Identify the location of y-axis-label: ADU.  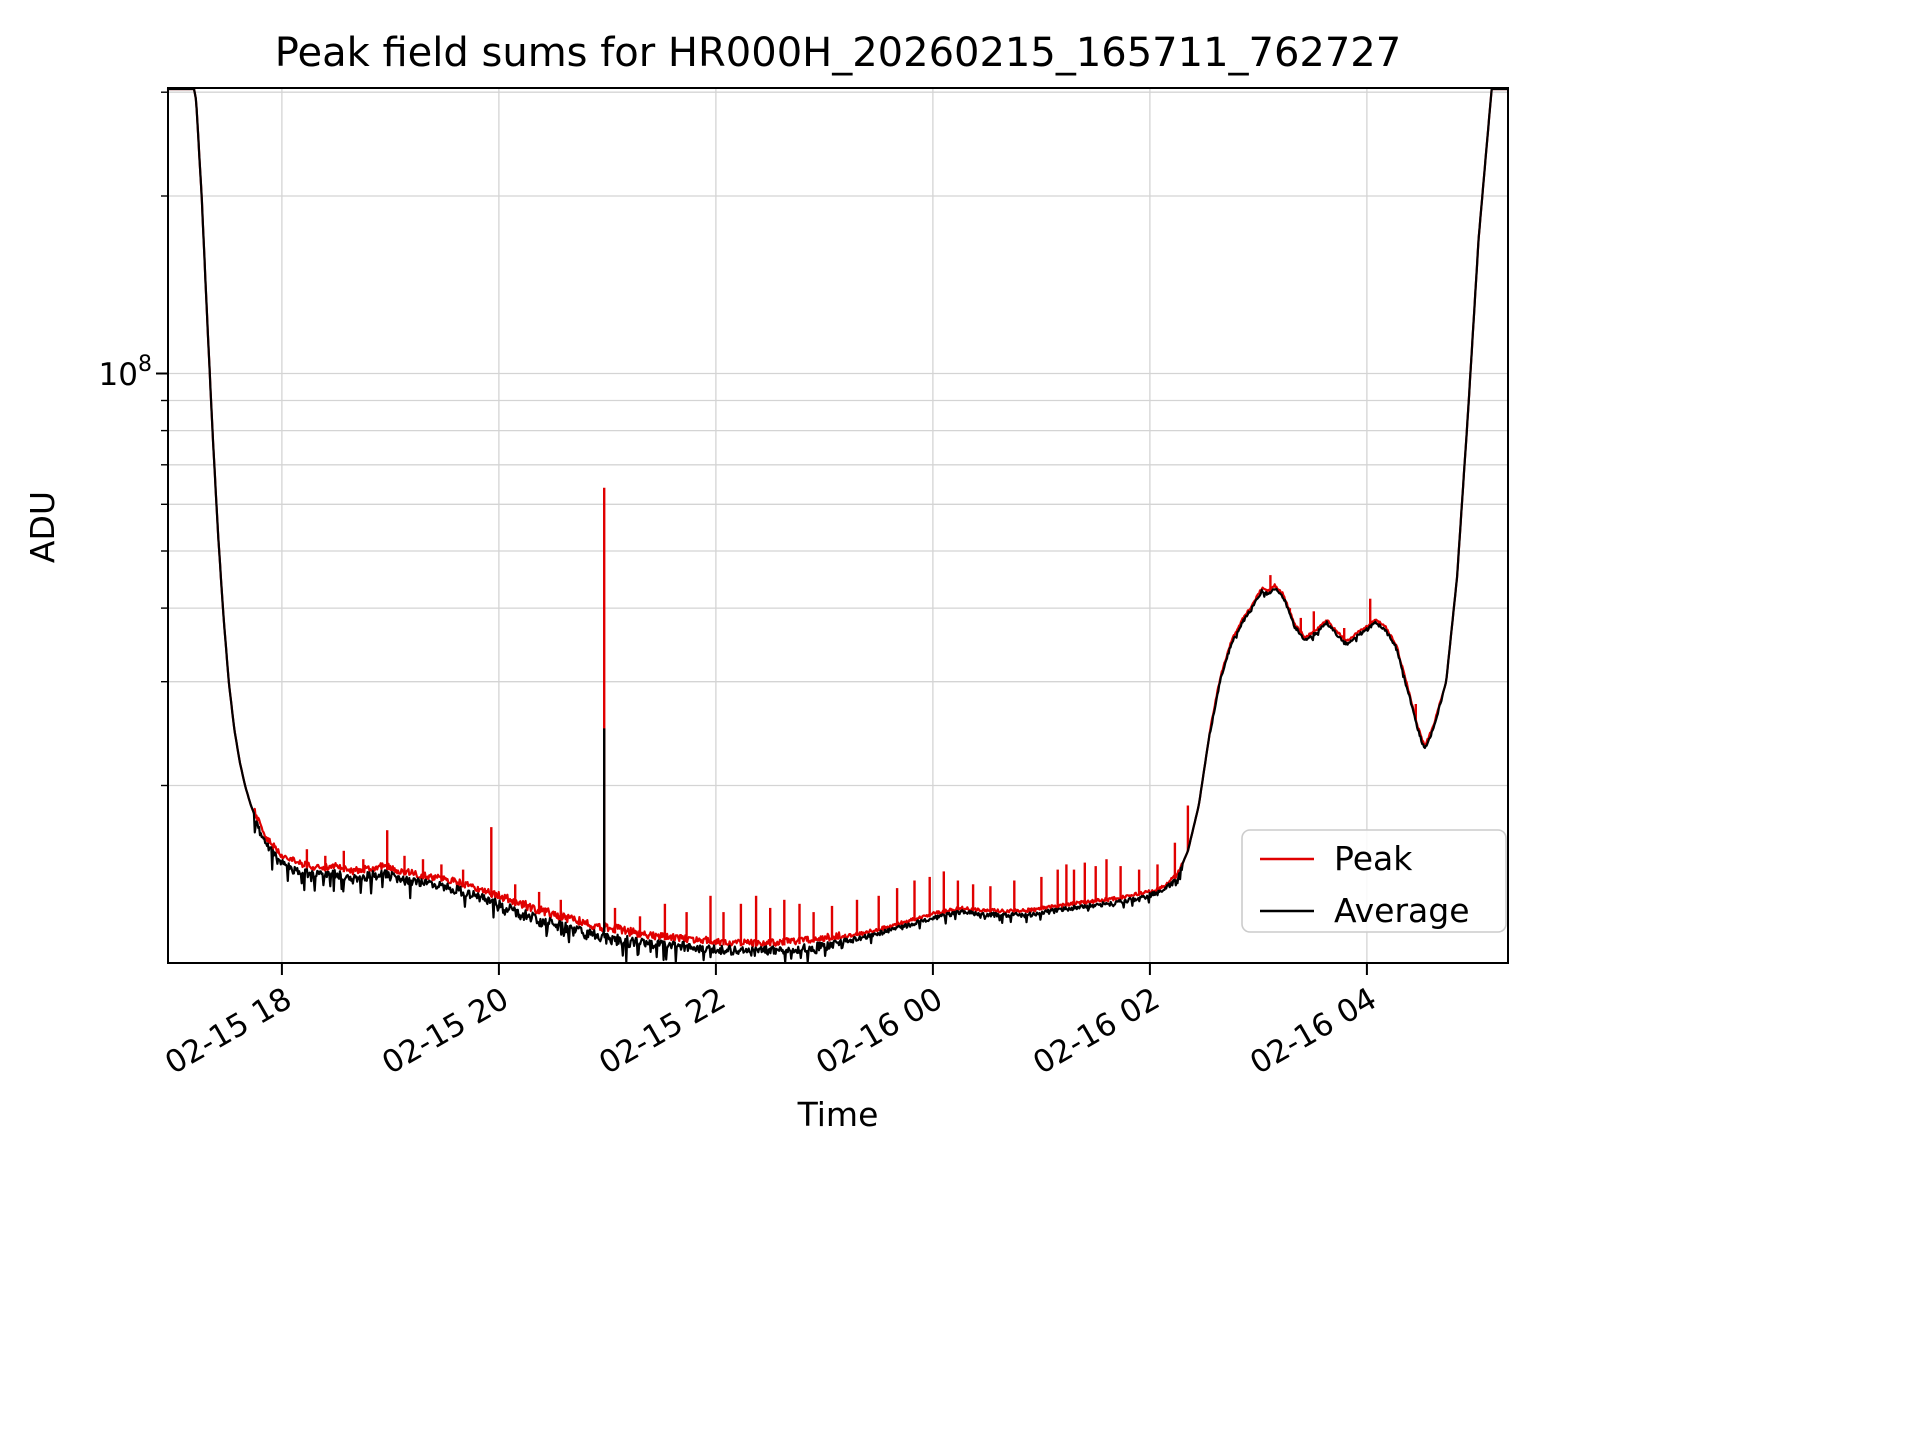
(42, 527).